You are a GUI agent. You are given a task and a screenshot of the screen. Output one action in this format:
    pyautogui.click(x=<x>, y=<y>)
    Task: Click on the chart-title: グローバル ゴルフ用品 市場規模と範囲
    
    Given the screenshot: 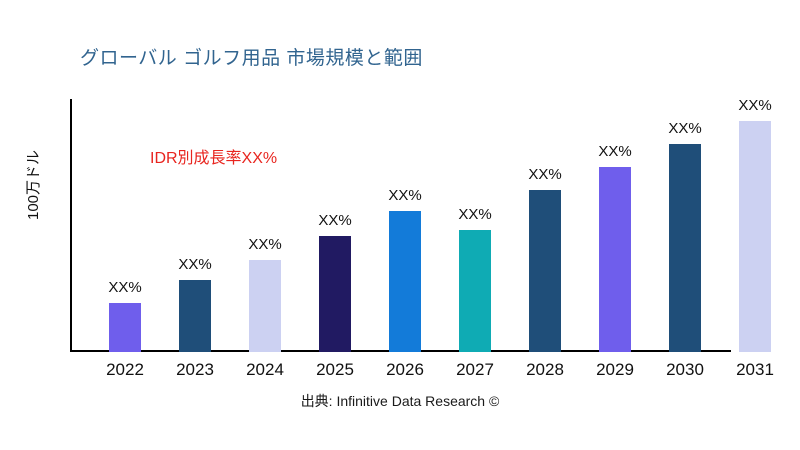 What is the action you would take?
    pyautogui.click(x=251, y=58)
    